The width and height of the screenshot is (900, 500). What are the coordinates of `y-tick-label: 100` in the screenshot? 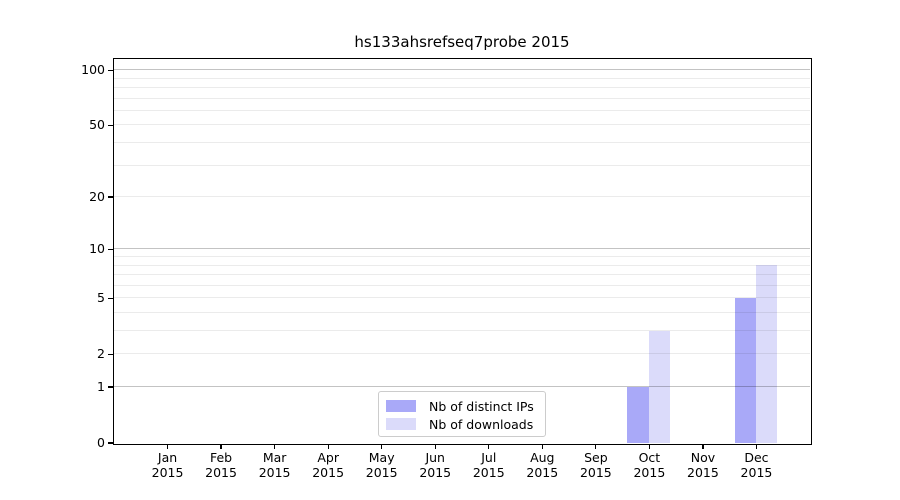 It's located at (93, 70).